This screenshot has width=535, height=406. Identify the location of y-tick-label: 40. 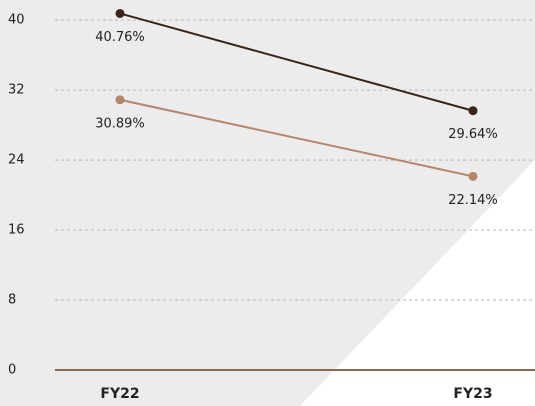
(16, 20).